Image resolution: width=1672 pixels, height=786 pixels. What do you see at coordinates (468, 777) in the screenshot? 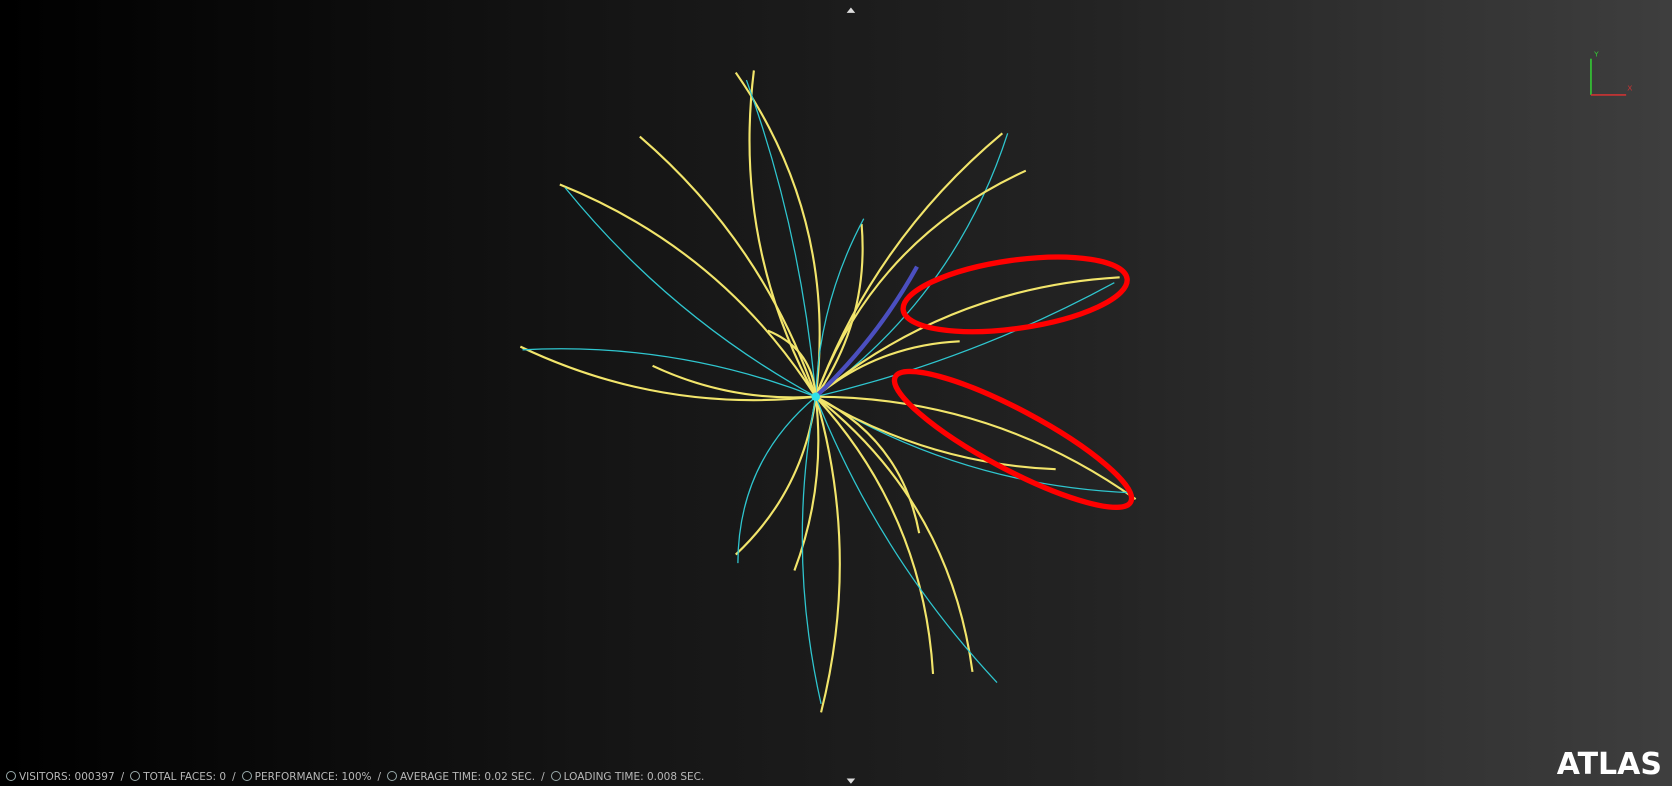
I see `status-text: AVERAGE TIME: 0.02 SEC.` at bounding box center [468, 777].